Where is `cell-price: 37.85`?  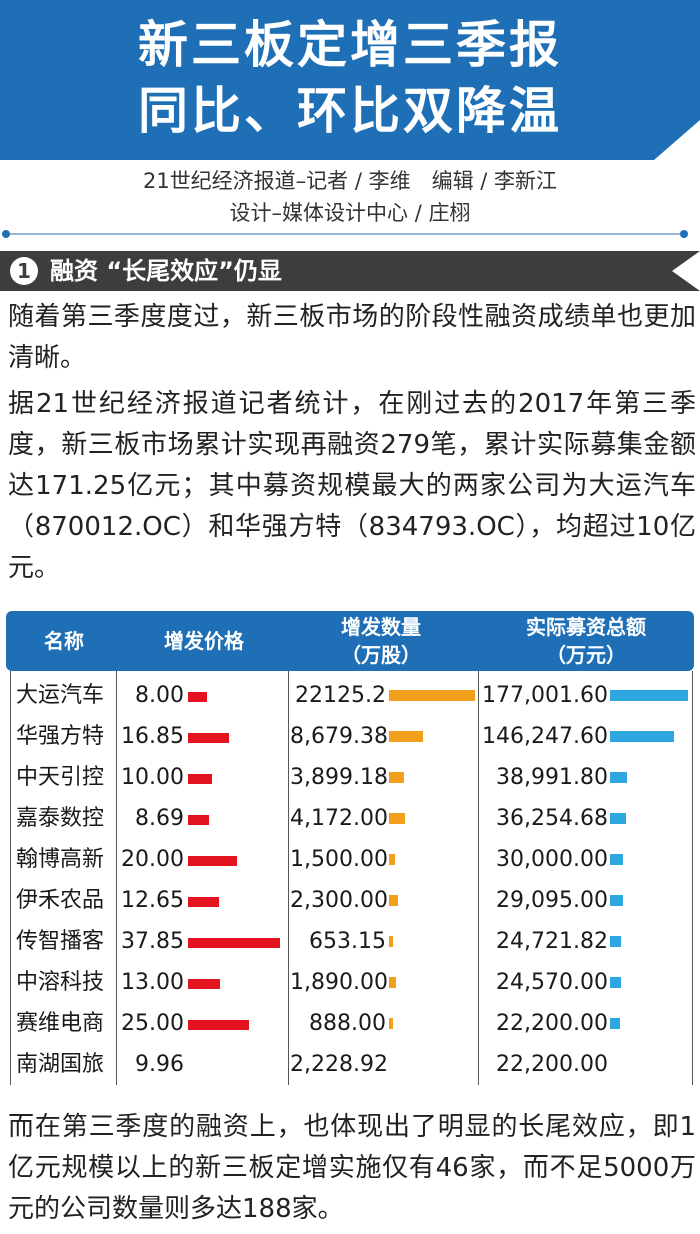 cell-price: 37.85 is located at coordinates (152, 941).